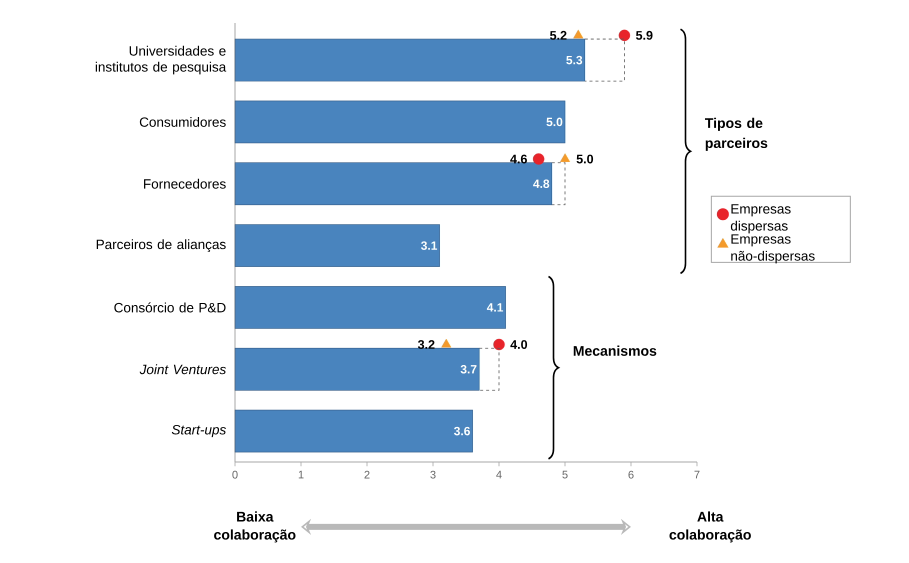 The image size is (909, 563). What do you see at coordinates (615, 351) in the screenshot?
I see `annotation: Mecanismos` at bounding box center [615, 351].